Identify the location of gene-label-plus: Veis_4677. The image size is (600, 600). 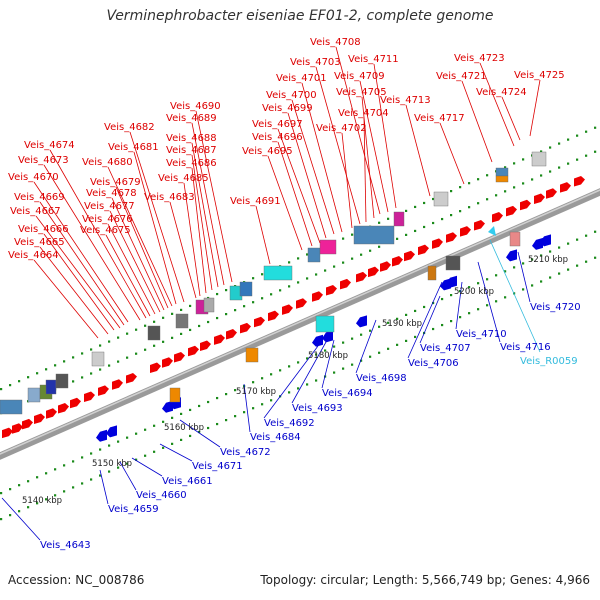
(109, 206).